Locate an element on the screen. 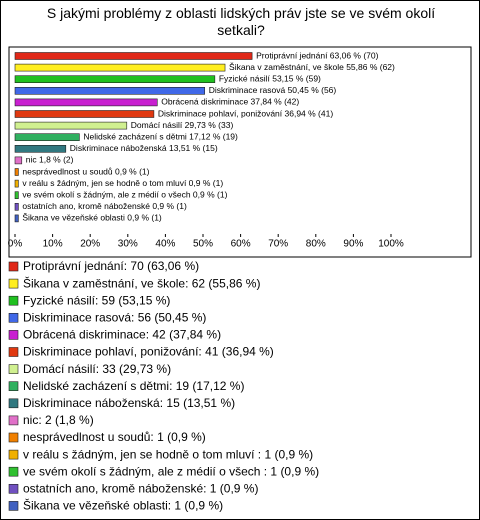 The image size is (480, 520). bar-label: Protiprávní jednání 63,06 % (70) is located at coordinates (317, 55).